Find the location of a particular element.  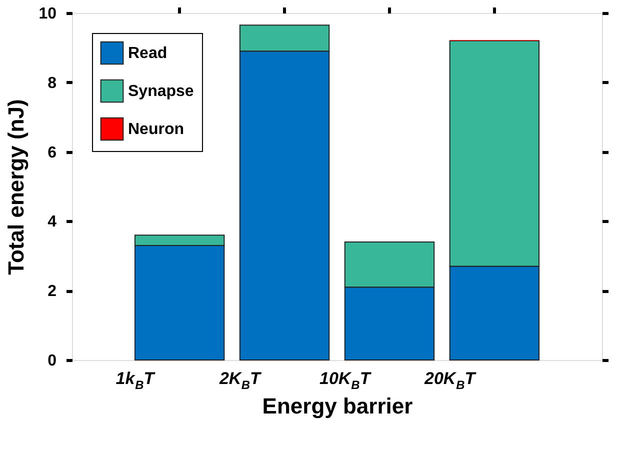

y-tick-label: 8 is located at coordinates (52, 83).